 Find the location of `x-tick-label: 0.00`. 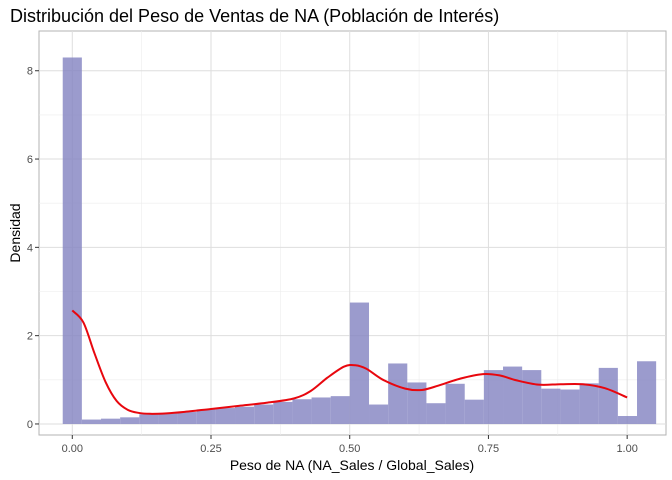

x-tick-label: 0.00 is located at coordinates (72, 449).